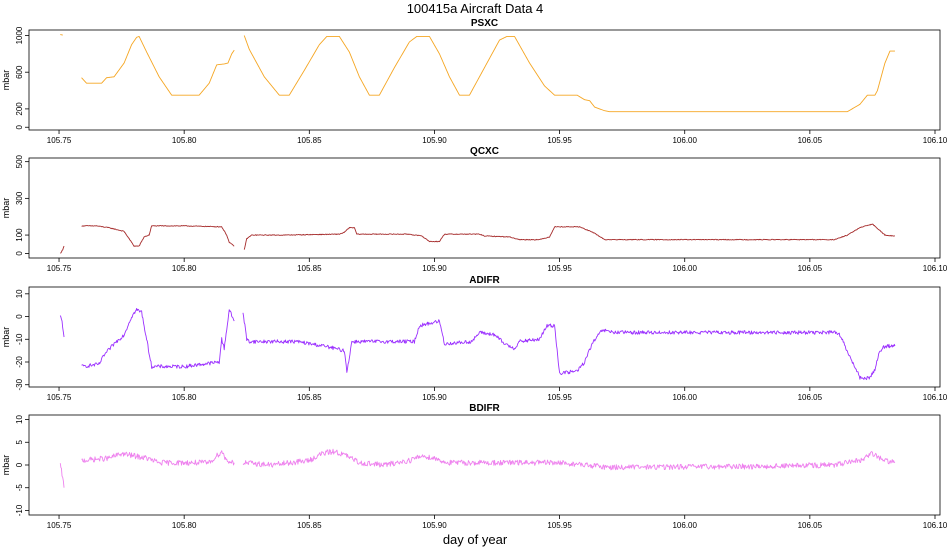 This screenshot has height=550, width=950. What do you see at coordinates (19, 109) in the screenshot?
I see `y-tick-label: 200` at bounding box center [19, 109].